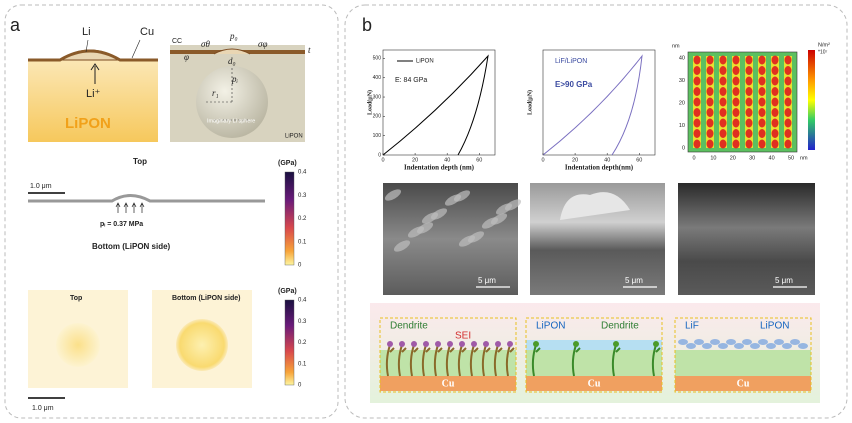 This screenshot has height=423, width=852. Describe the element at coordinates (232, 51) in the screenshot. I see `cap` at that location.